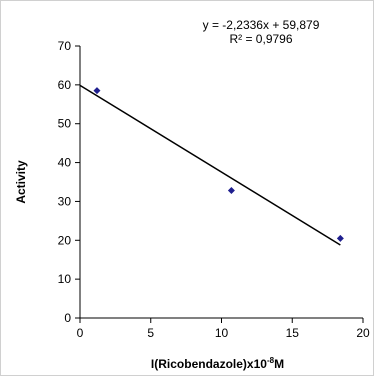 Image resolution: width=374 pixels, height=376 pixels. I want to click on y-axis-title: Activity, so click(21, 182).